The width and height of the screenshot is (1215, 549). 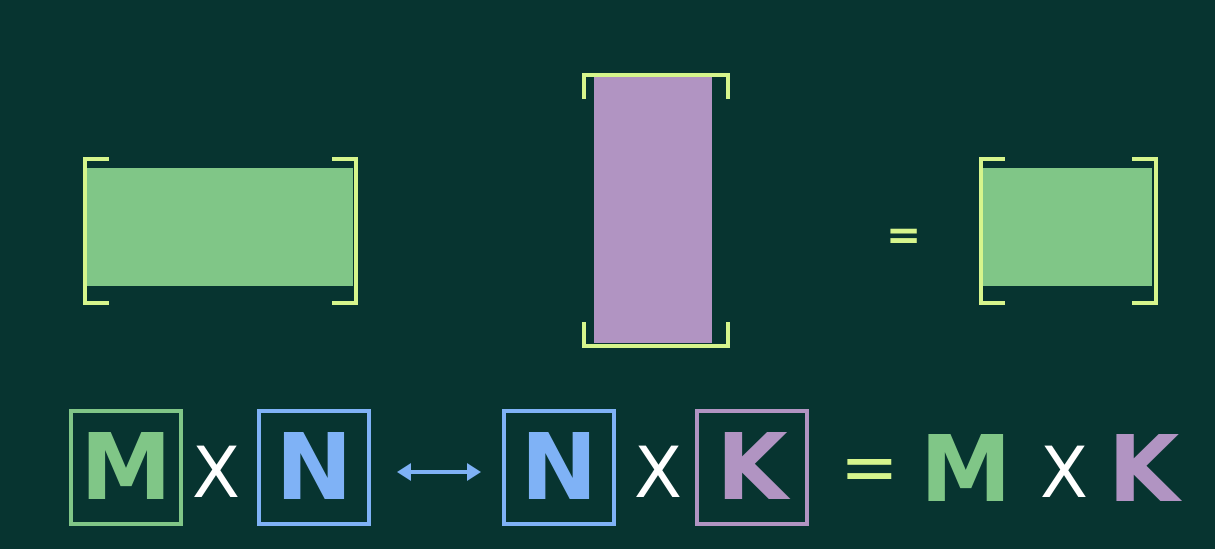 I want to click on matrix-a-bracket-tl, so click(x=96, y=231).